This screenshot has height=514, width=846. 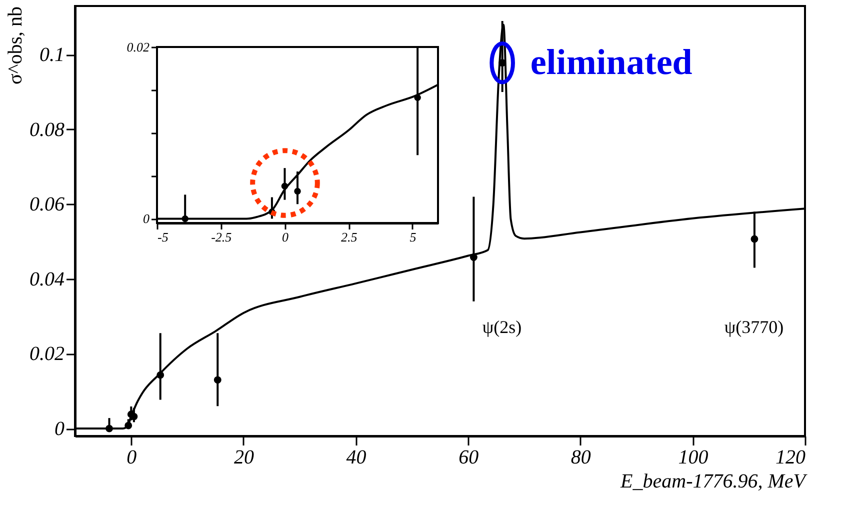 What do you see at coordinates (413, 237) in the screenshot?
I see `x-tick-label: 5` at bounding box center [413, 237].